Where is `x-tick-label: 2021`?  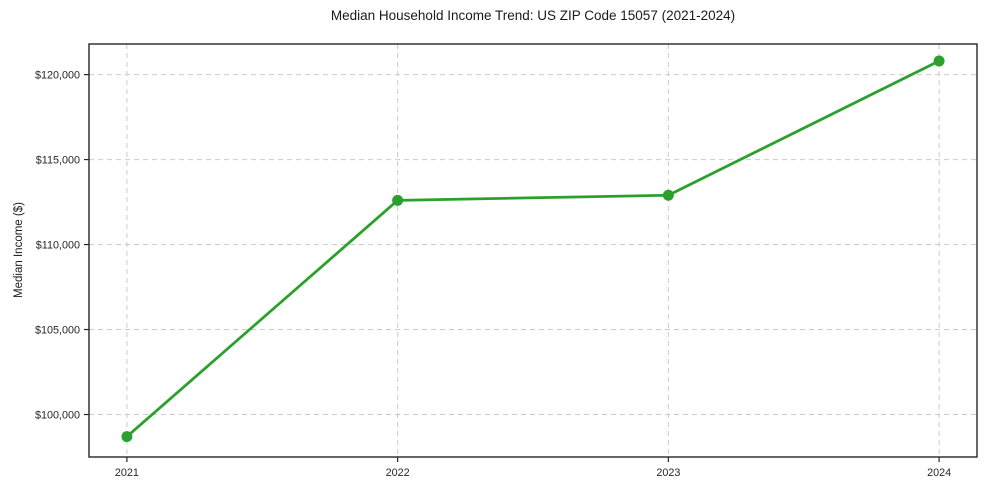
x-tick-label: 2021 is located at coordinates (127, 473).